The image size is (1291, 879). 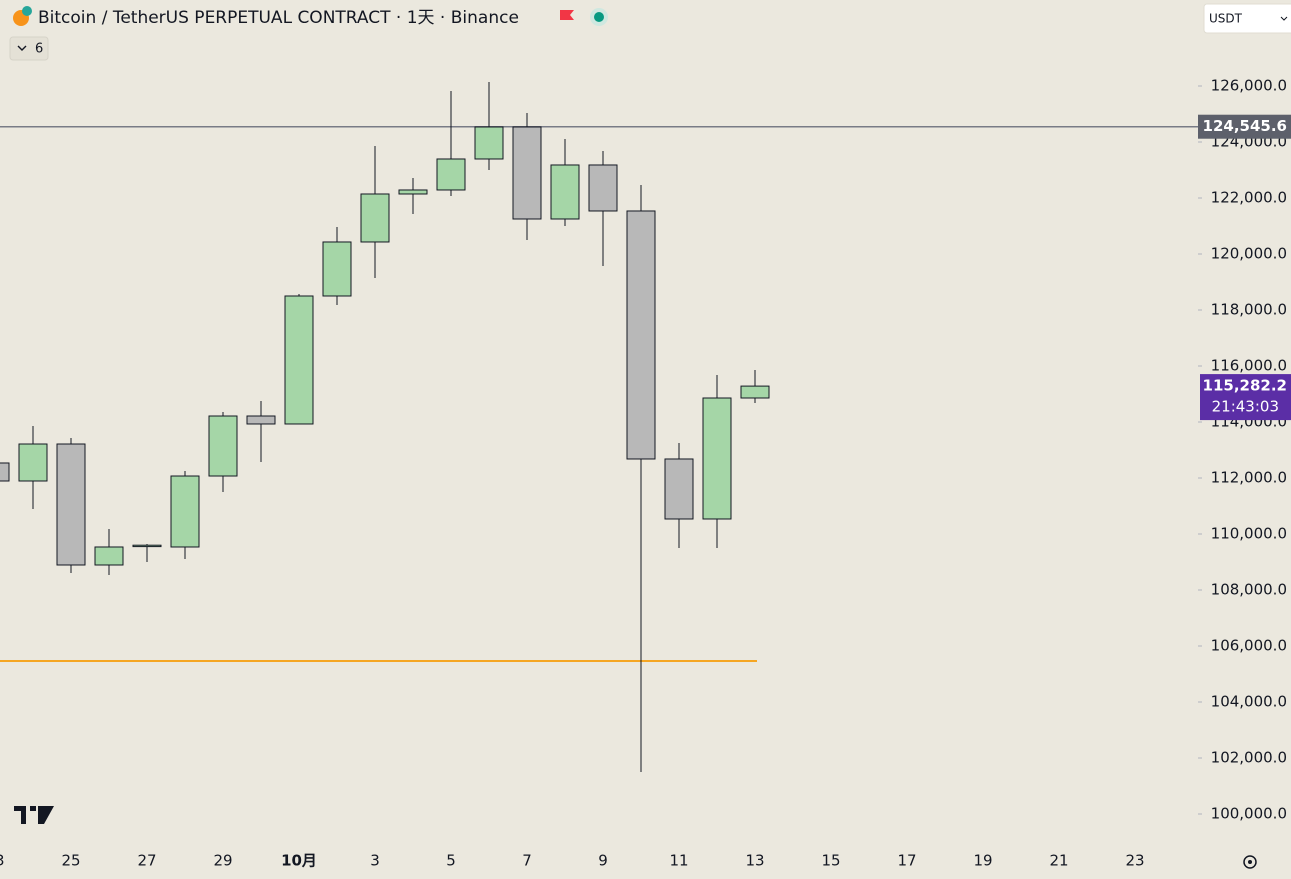 I want to click on x-tick-label: 3, so click(x=375, y=861).